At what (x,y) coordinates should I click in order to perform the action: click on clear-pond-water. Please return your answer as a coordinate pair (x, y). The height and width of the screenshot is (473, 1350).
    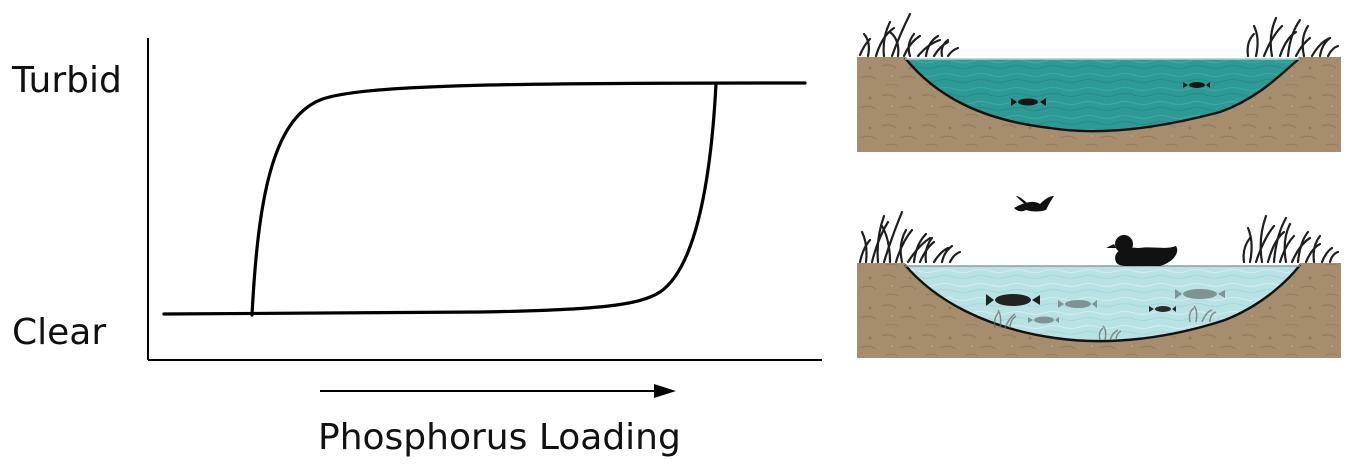
    Looking at the image, I should click on (1102, 304).